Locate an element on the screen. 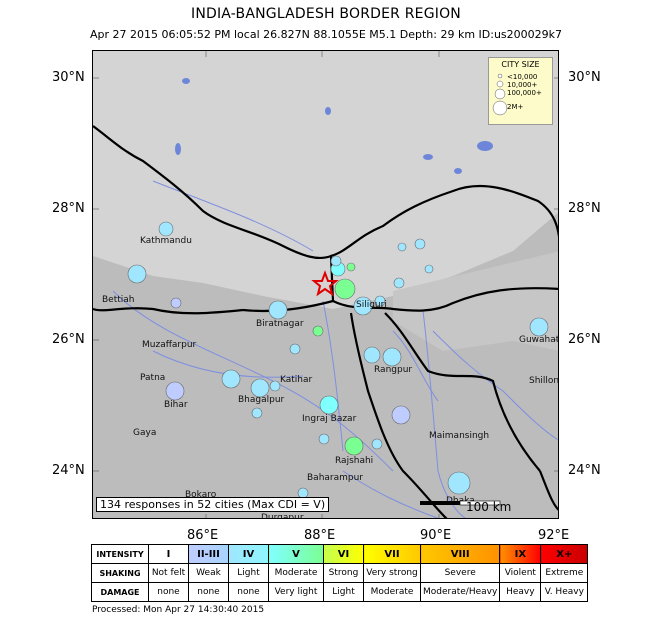 The height and width of the screenshot is (630, 671). lon-label-88: 88°E is located at coordinates (320, 535).